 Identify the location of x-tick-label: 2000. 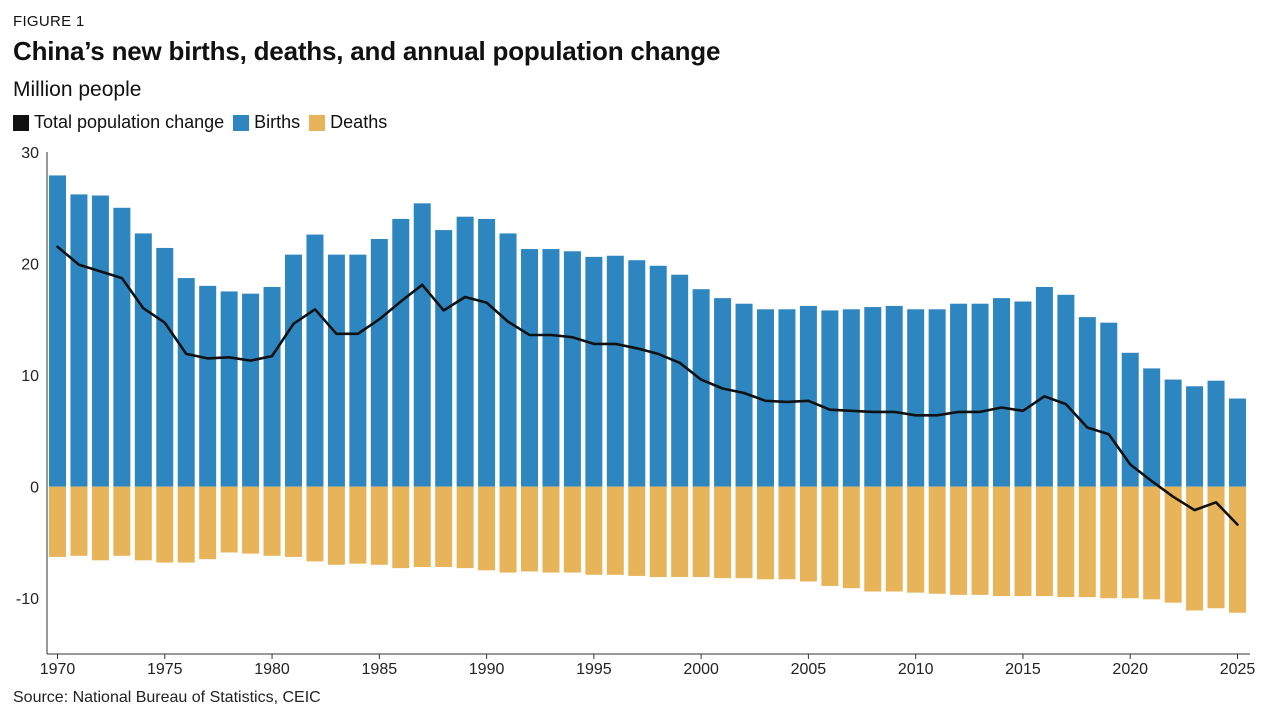
(701, 669).